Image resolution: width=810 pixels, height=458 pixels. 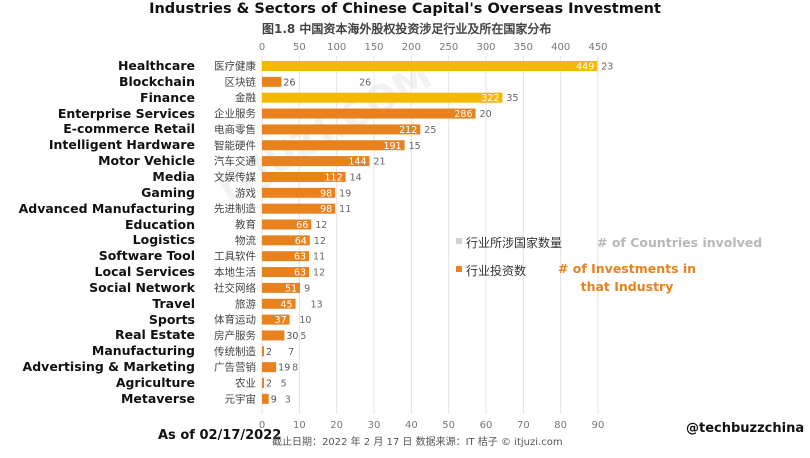 What do you see at coordinates (490, 98) in the screenshot?
I see `investment-value-label: 322` at bounding box center [490, 98].